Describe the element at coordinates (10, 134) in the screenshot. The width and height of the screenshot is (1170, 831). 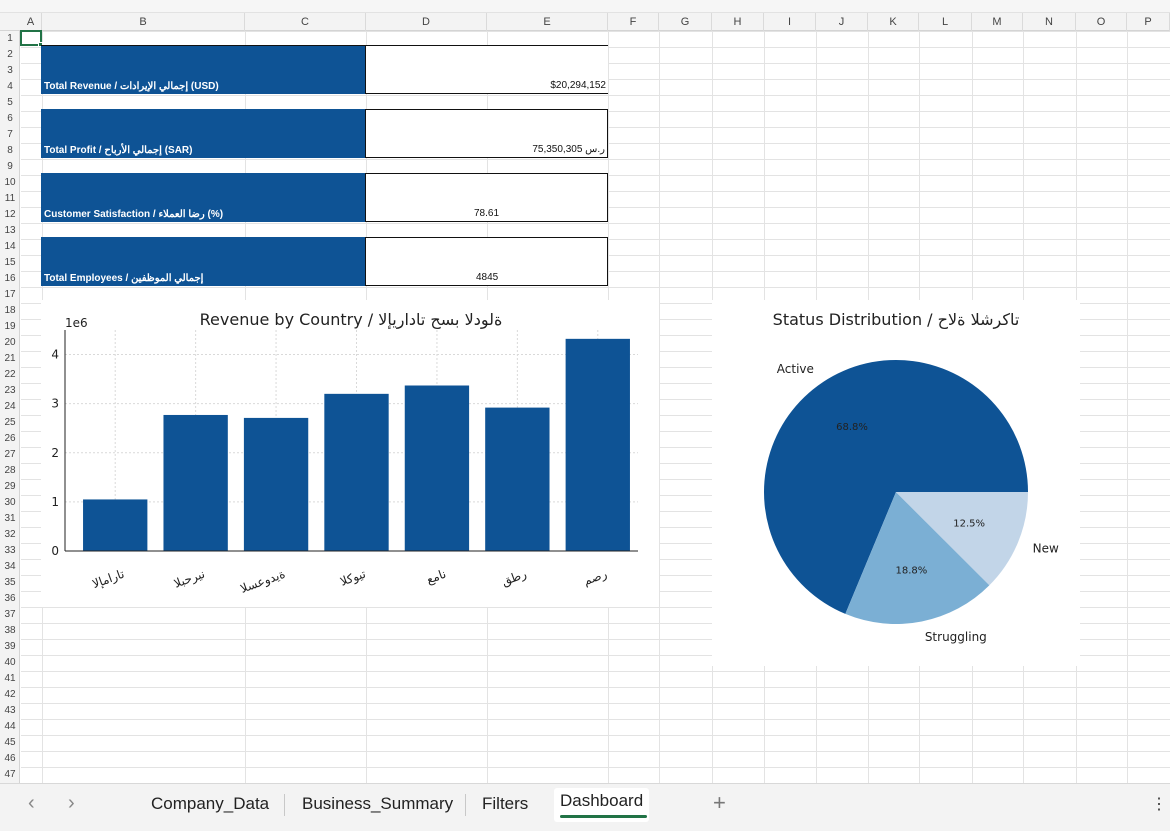
I see `row-header-7: 7` at that location.